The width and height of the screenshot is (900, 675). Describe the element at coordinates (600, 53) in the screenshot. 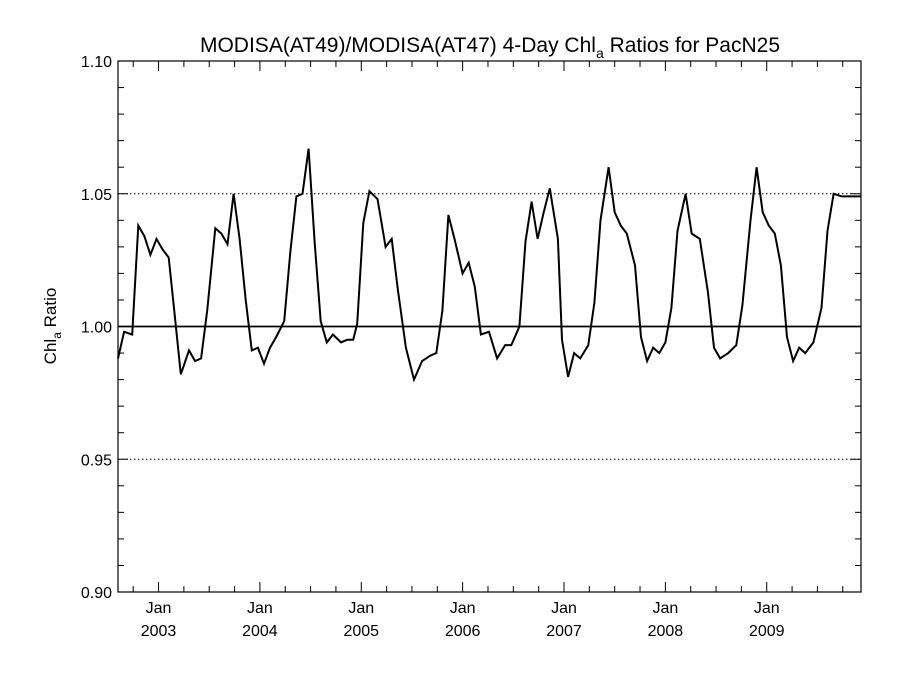

I see `chart-title-subscript: a` at that location.